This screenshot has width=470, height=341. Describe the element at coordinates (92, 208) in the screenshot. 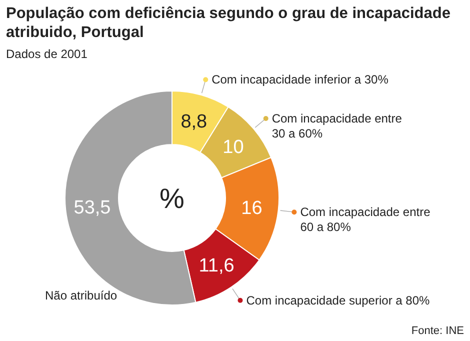

I see `data-label: 53,5` at that location.